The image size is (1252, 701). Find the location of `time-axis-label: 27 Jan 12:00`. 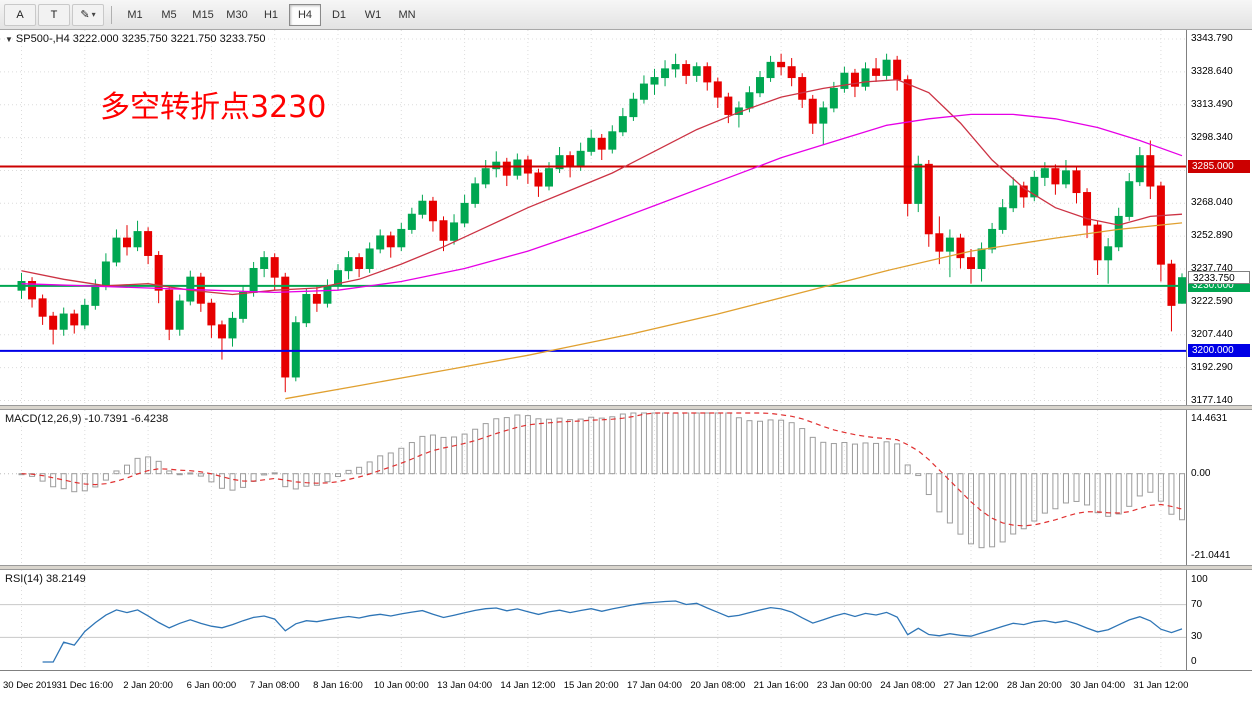

time-axis-label: 27 Jan 12:00 is located at coordinates (971, 685).